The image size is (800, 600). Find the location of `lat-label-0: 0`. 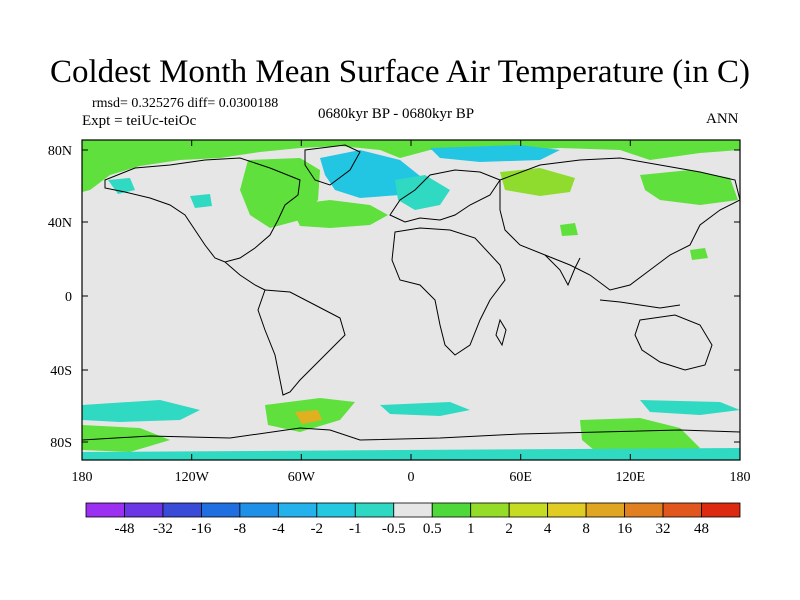

lat-label-0: 0 is located at coordinates (68, 297).